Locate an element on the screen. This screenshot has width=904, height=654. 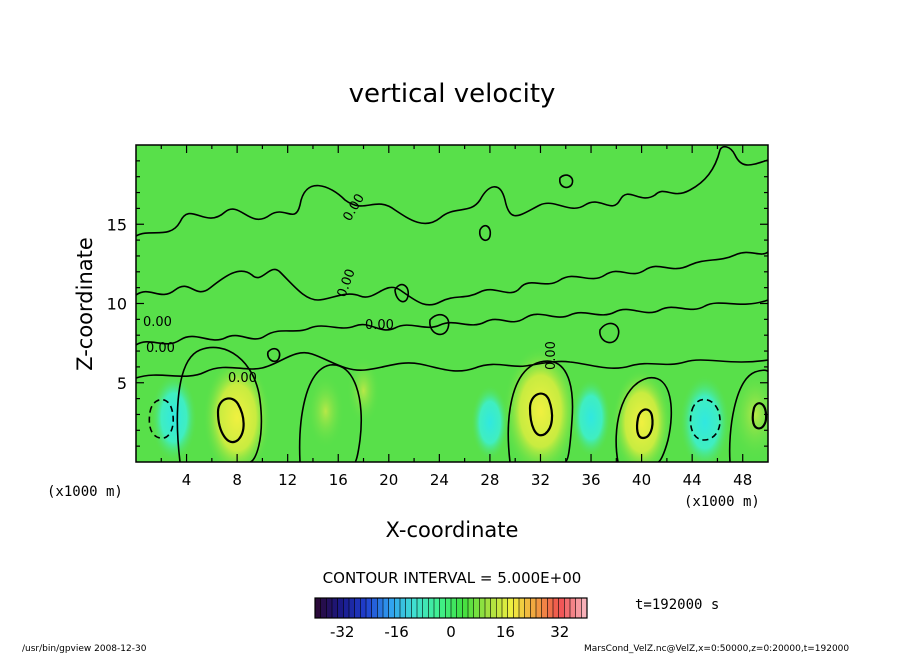
contour-lines-strong is located at coordinates (492, 418).